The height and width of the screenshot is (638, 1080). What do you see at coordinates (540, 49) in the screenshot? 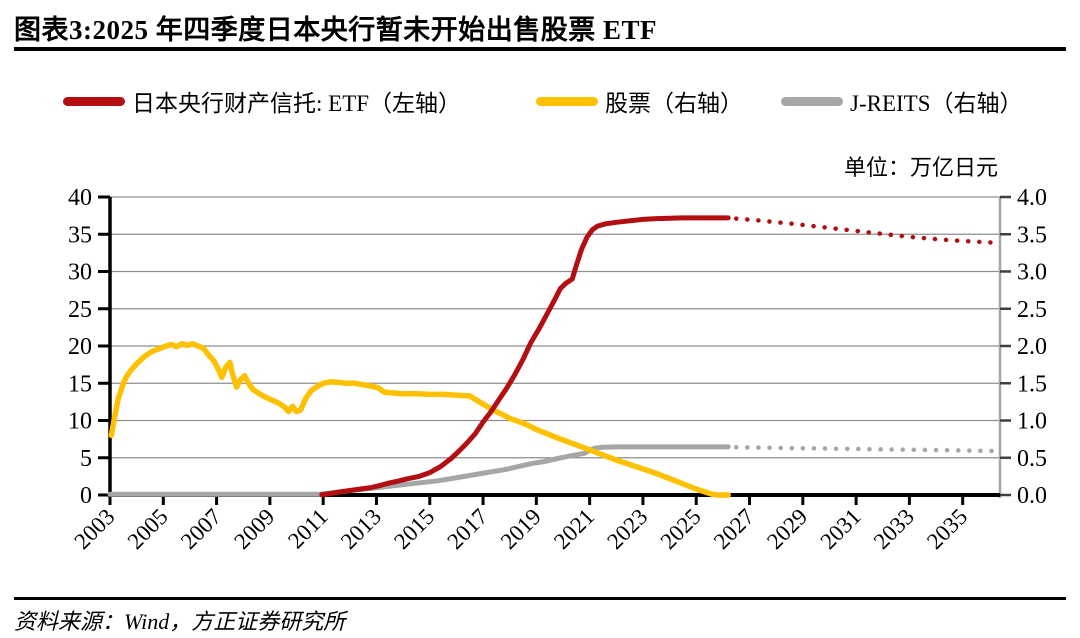
I see `title-divider` at bounding box center [540, 49].